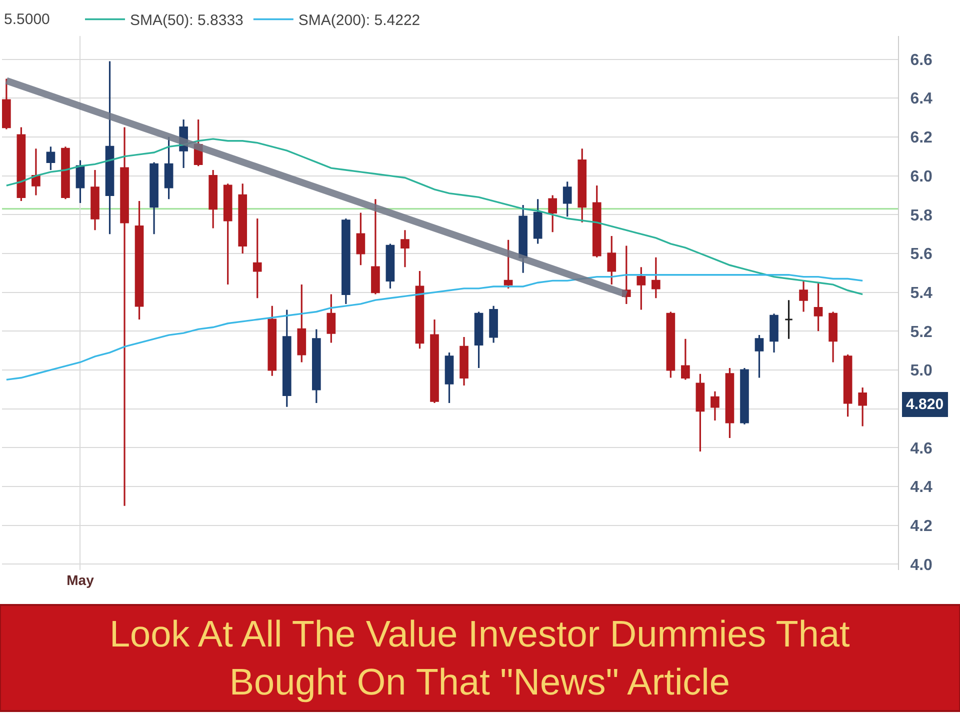 Image resolution: width=960 pixels, height=720 pixels. I want to click on y-tick-label: 5.6, so click(921, 255).